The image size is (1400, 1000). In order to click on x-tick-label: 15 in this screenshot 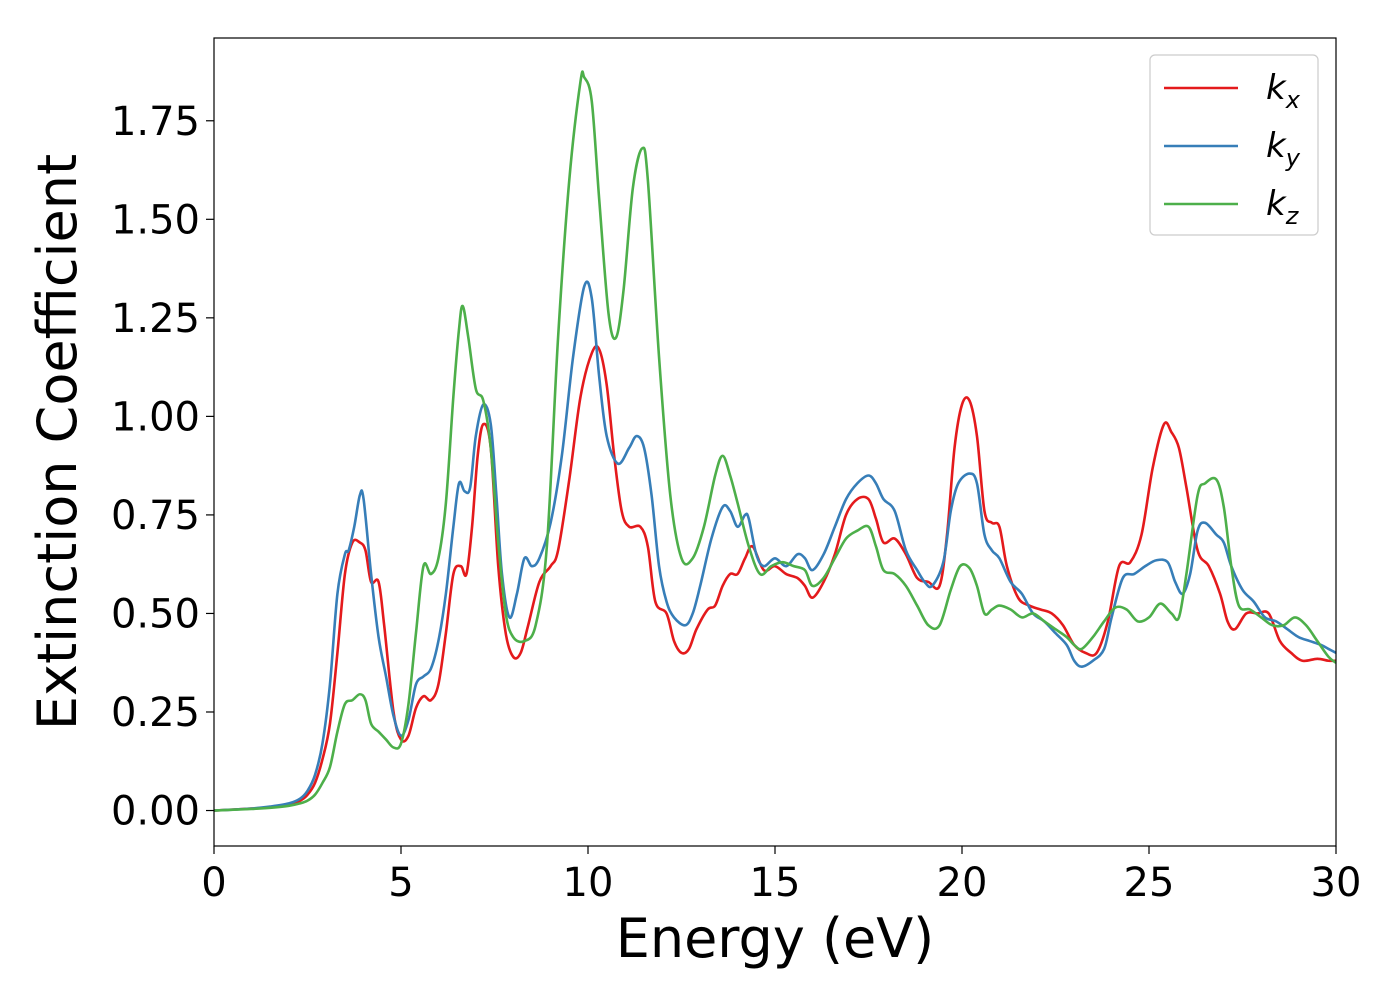, I will do `click(775, 883)`.